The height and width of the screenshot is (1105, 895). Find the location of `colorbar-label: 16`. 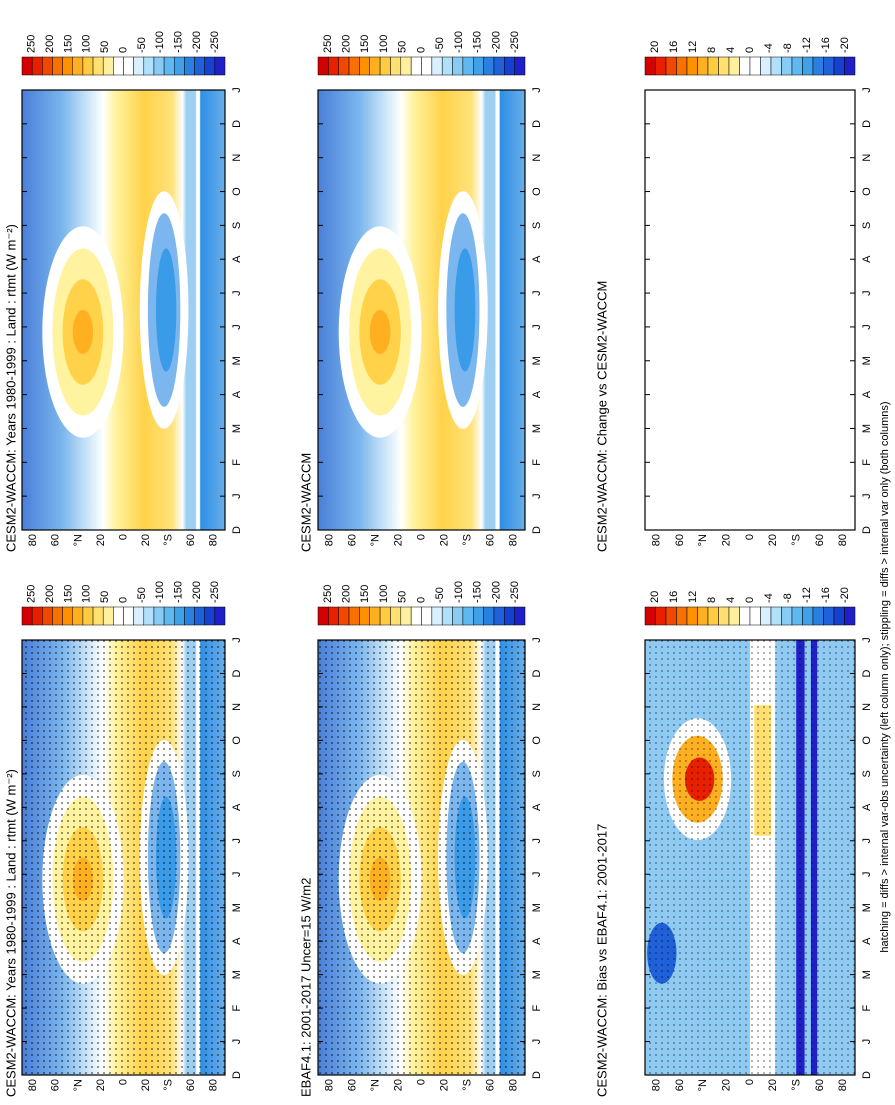

colorbar-label: 16 is located at coordinates (674, 597).